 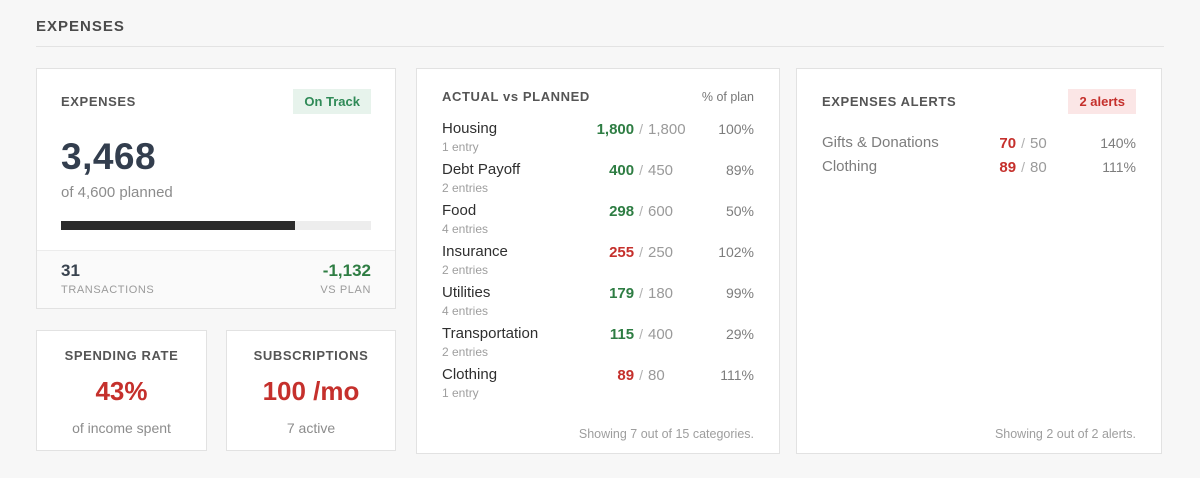 I want to click on page-header: EXPENSES, so click(x=600, y=32).